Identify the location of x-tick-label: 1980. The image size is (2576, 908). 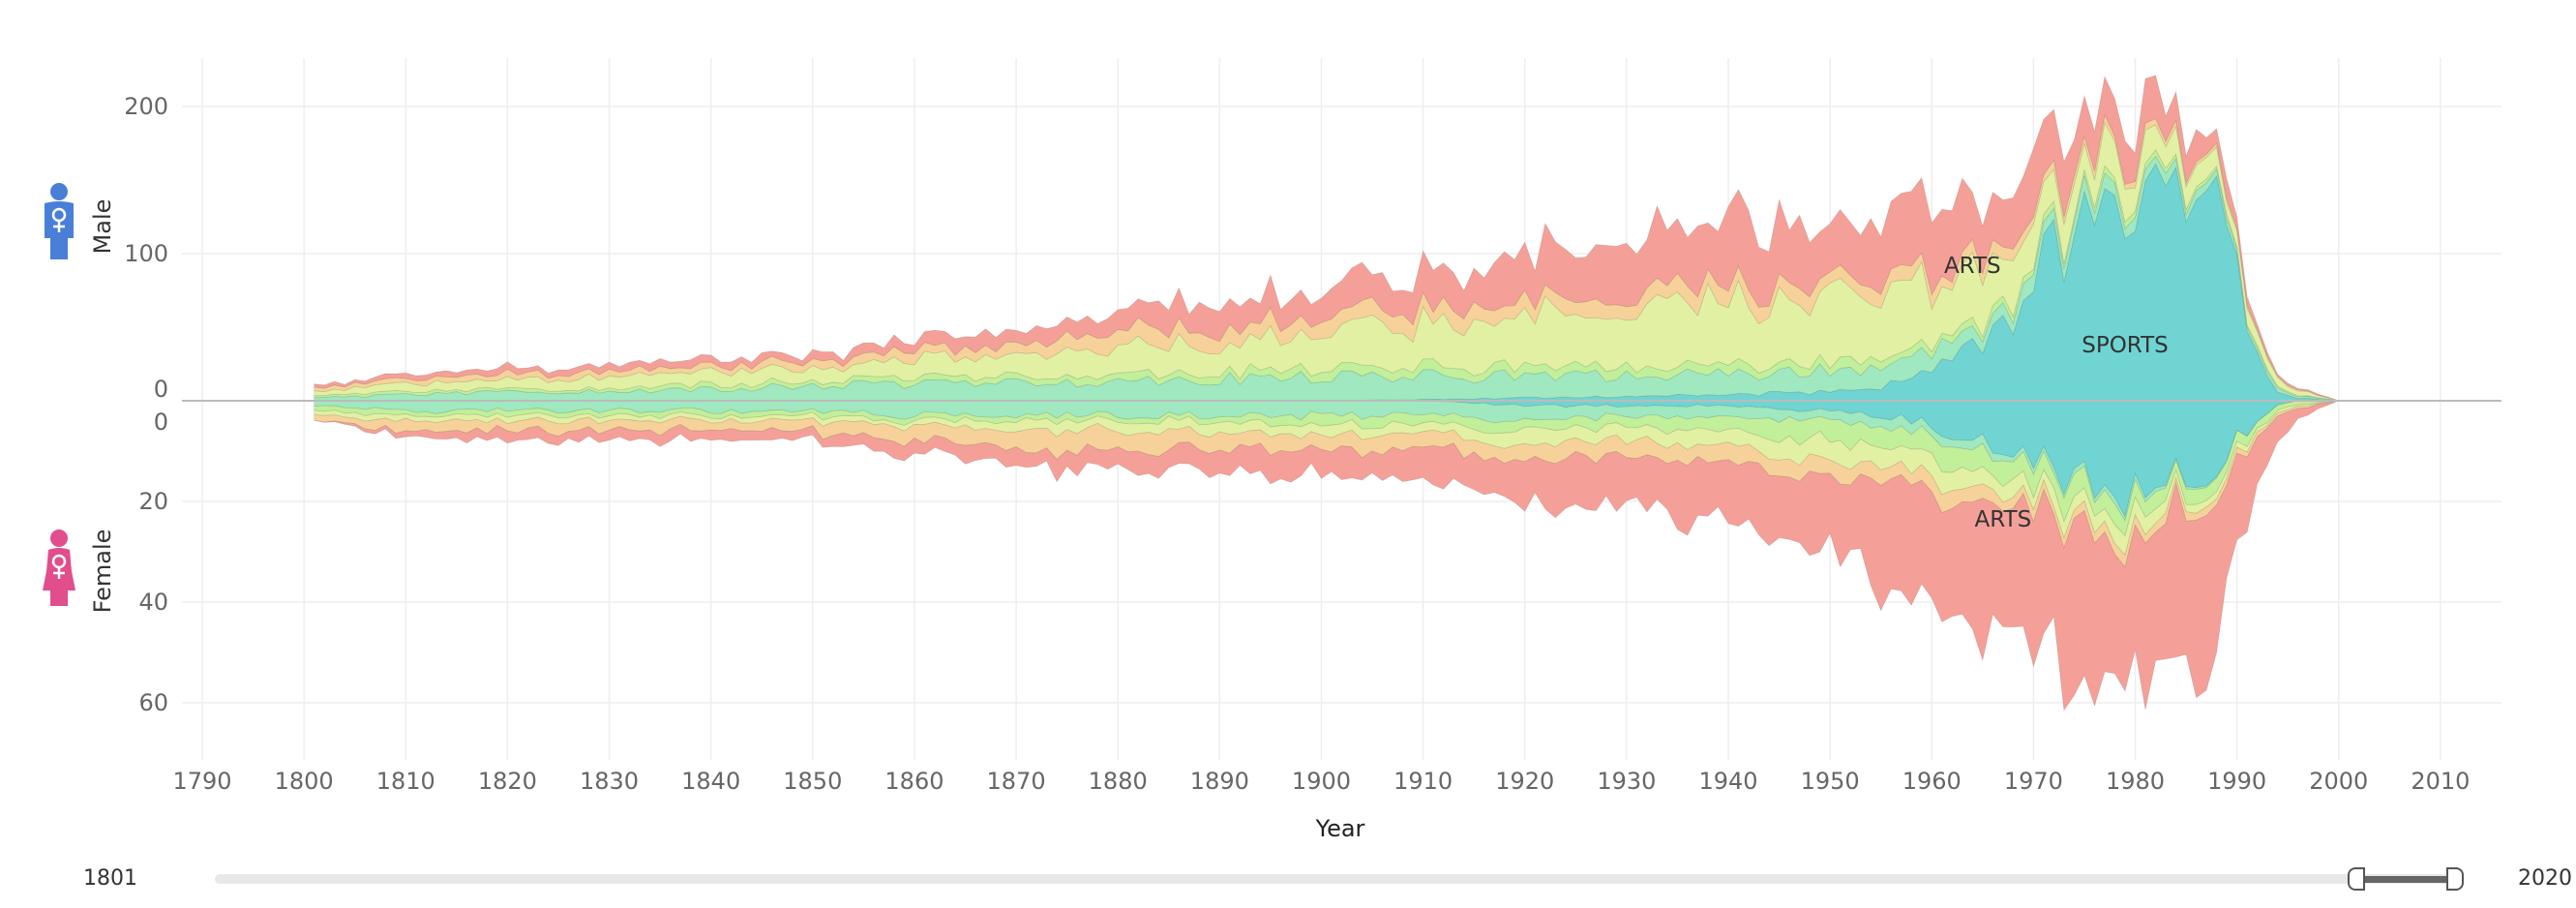
(2135, 781).